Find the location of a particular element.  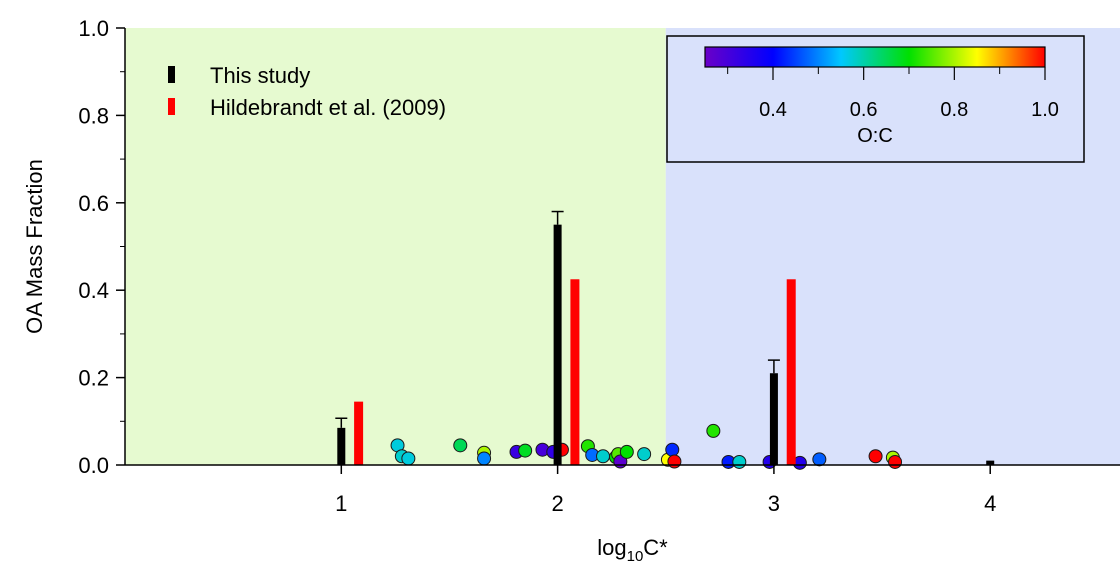

legend-label: This study is located at coordinates (260, 75).